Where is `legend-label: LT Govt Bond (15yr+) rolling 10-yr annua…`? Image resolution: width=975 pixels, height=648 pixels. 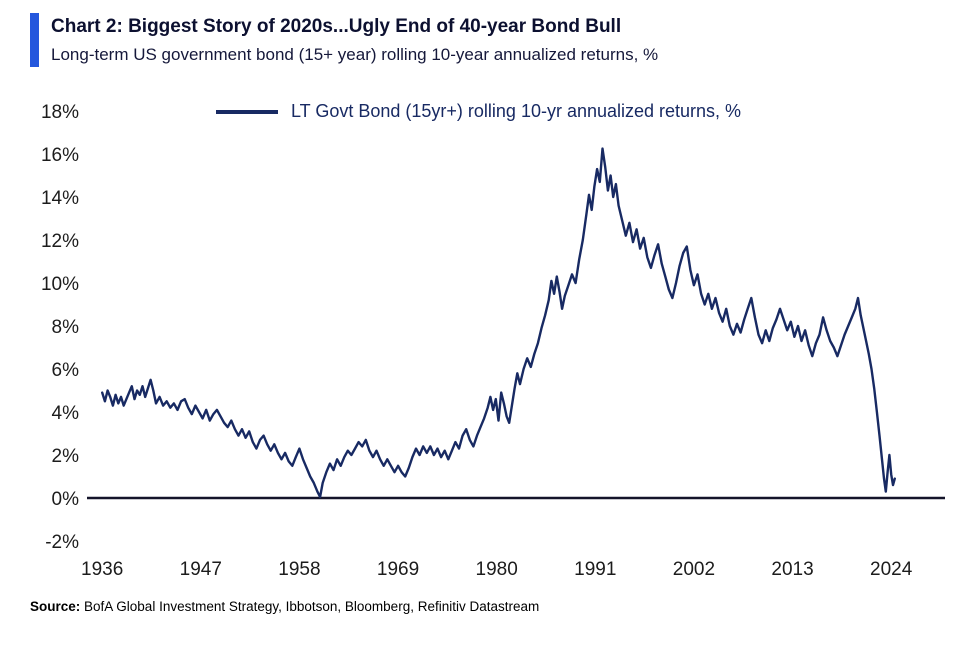
legend-label: LT Govt Bond (15yr+) rolling 10-yr annua… is located at coordinates (516, 111).